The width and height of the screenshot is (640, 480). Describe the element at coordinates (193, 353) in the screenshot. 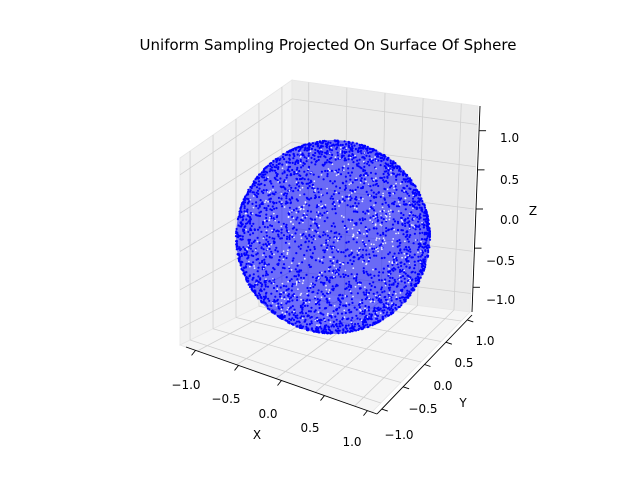

I see `x-tick` at that location.